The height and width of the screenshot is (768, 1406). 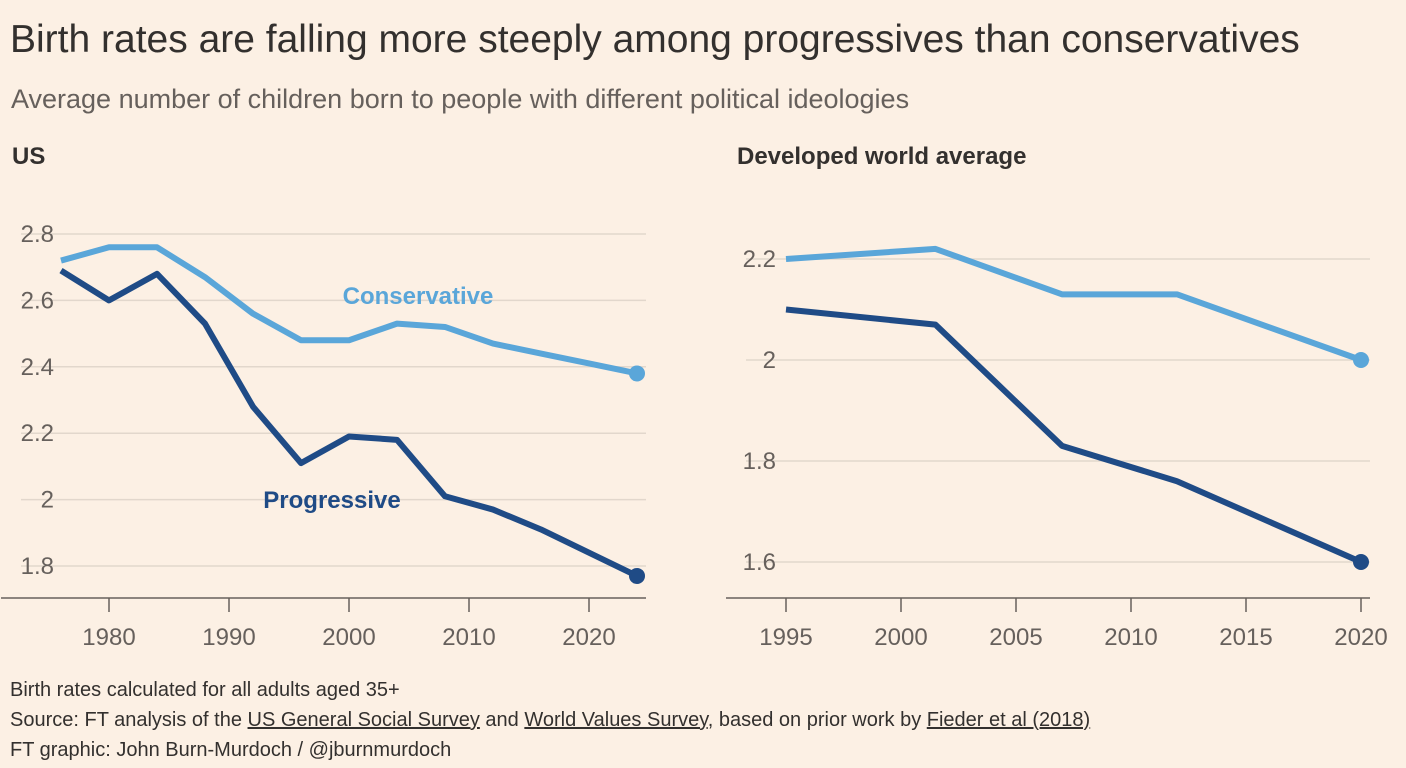 I want to click on panel-title-us: US, so click(x=29, y=156).